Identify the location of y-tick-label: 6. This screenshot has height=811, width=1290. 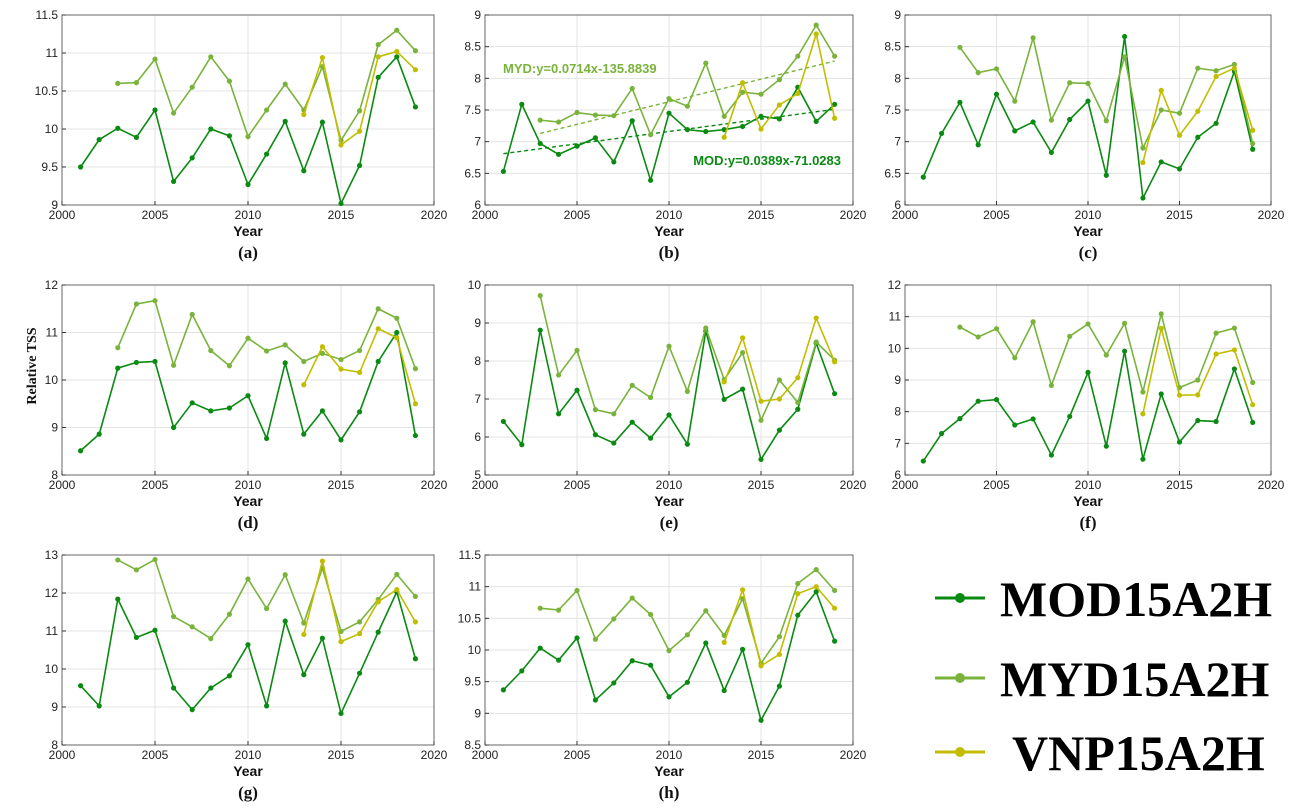
(897, 475).